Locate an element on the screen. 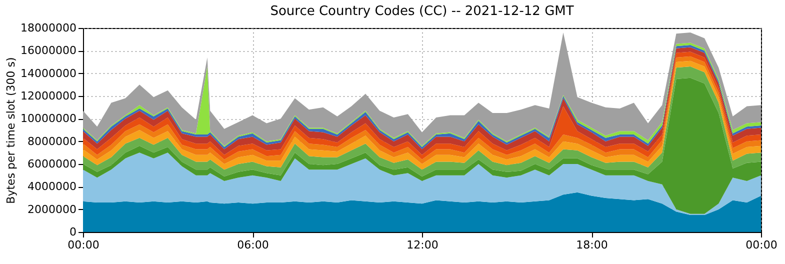 The image size is (785, 264). x-tick-label: 06:00 is located at coordinates (253, 245).